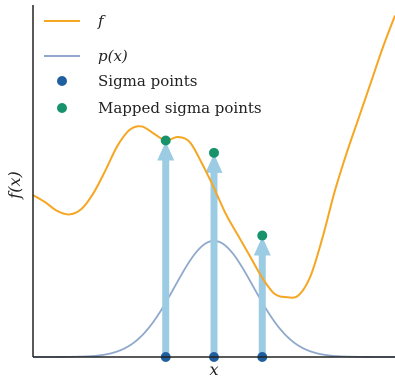 The width and height of the screenshot is (395, 378). What do you see at coordinates (62, 81) in the screenshot?
I see `legend-sigma-marker` at bounding box center [62, 81].